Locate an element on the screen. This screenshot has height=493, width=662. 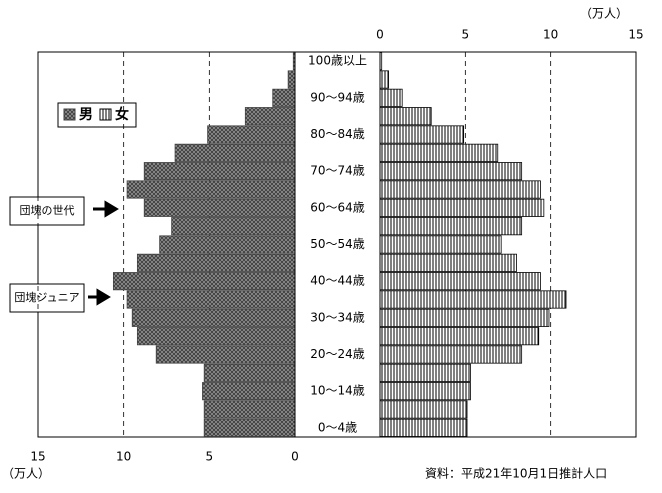
annotation: 団塊ジュニア is located at coordinates (46, 297).